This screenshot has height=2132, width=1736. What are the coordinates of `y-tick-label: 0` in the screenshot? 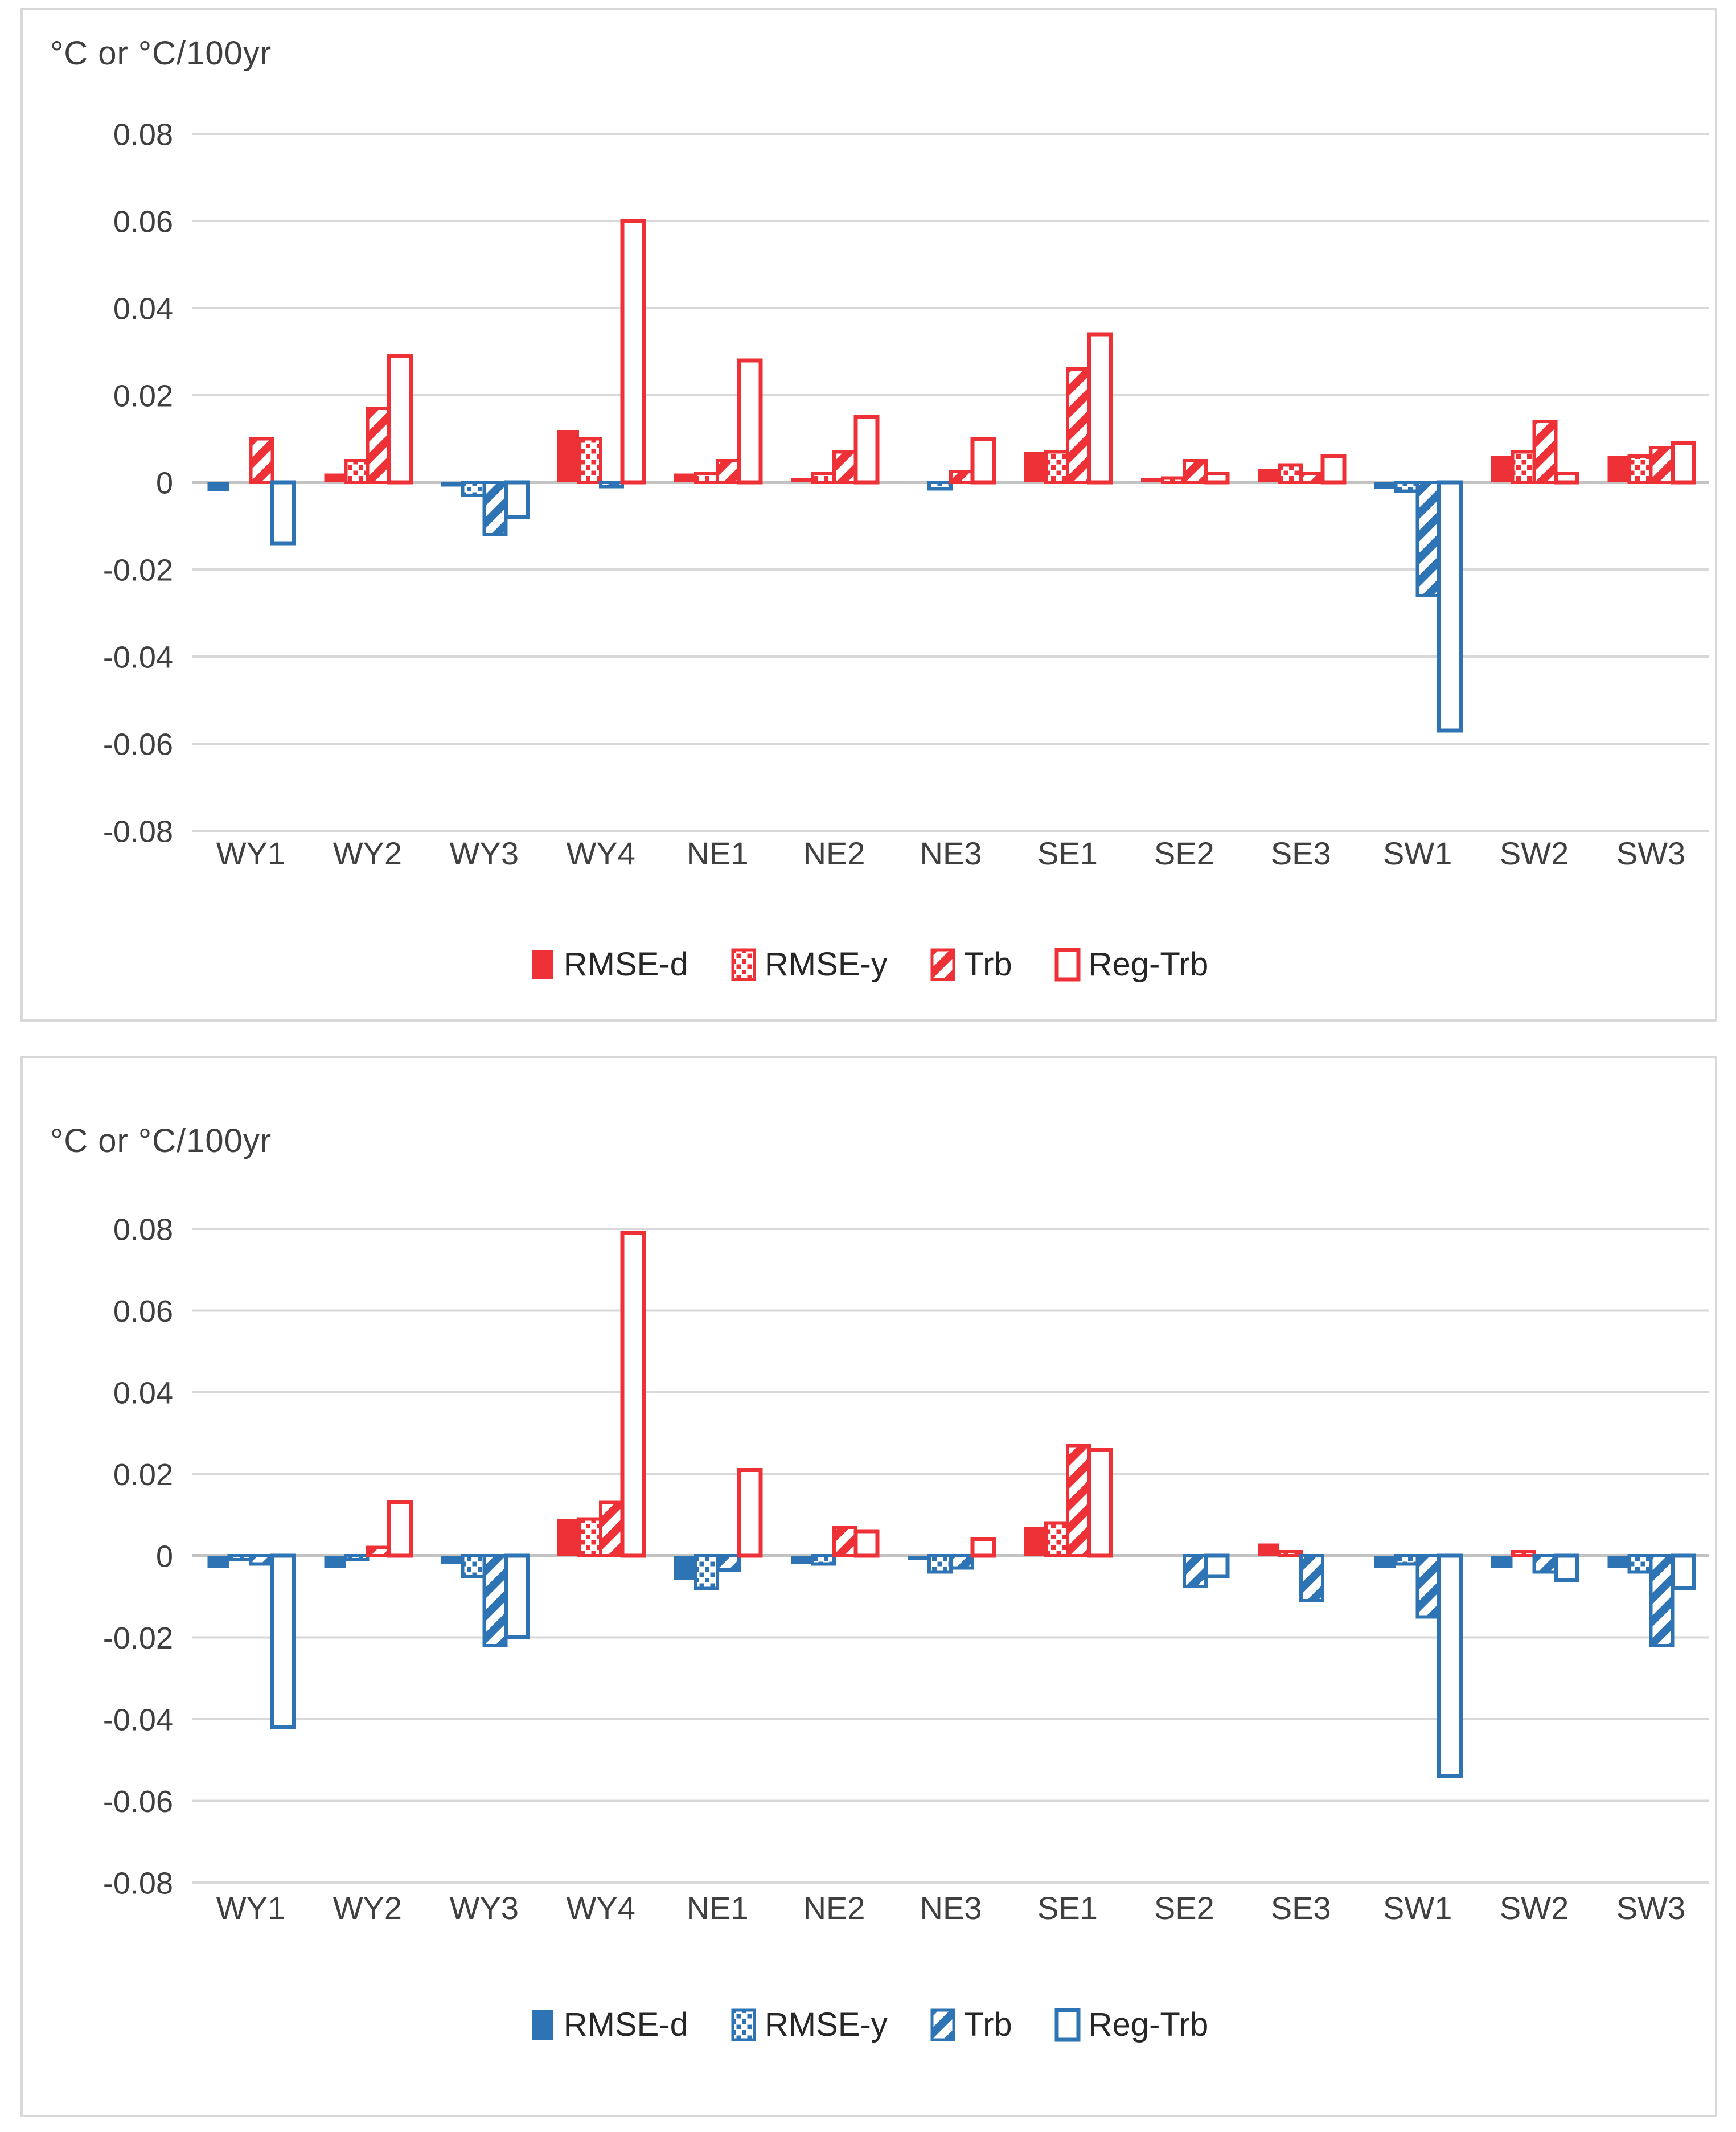 It's located at (165, 1556).